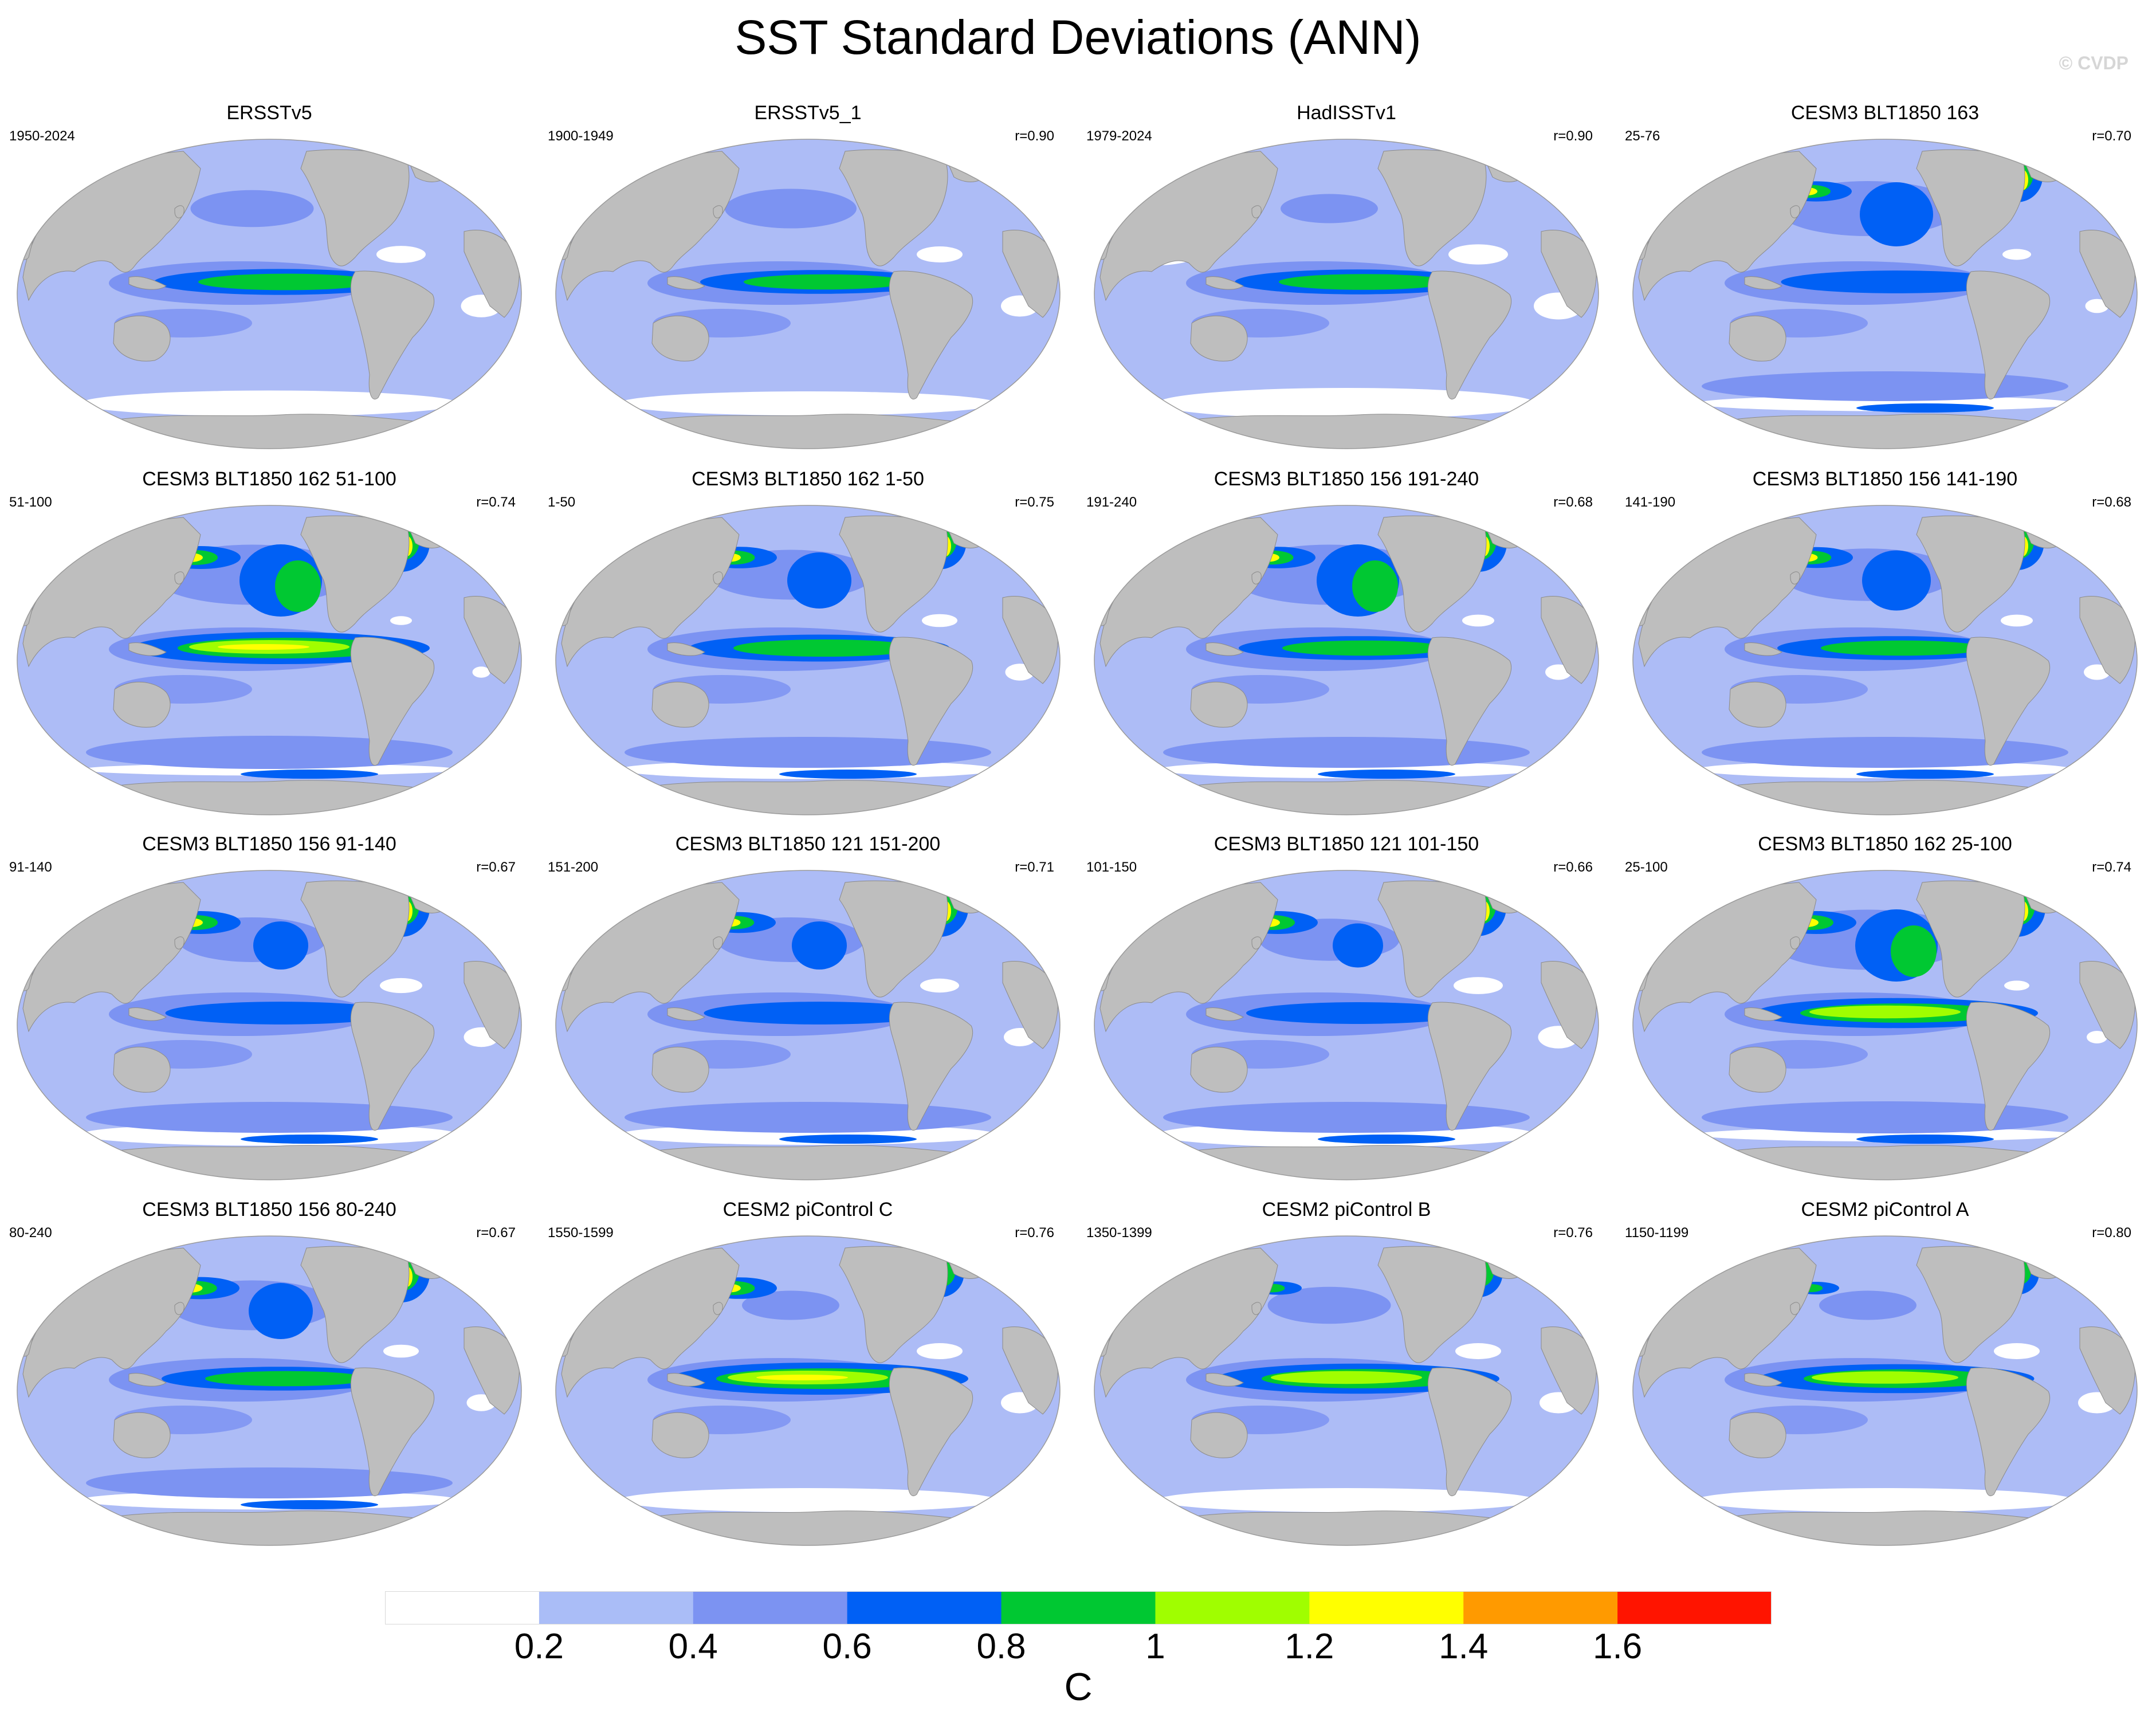 This screenshot has width=2156, height=1715. What do you see at coordinates (1346, 644) in the screenshot?
I see `map-panel: CESM3 BLT1850 156 191-240 191-240 r=0.68` at bounding box center [1346, 644].